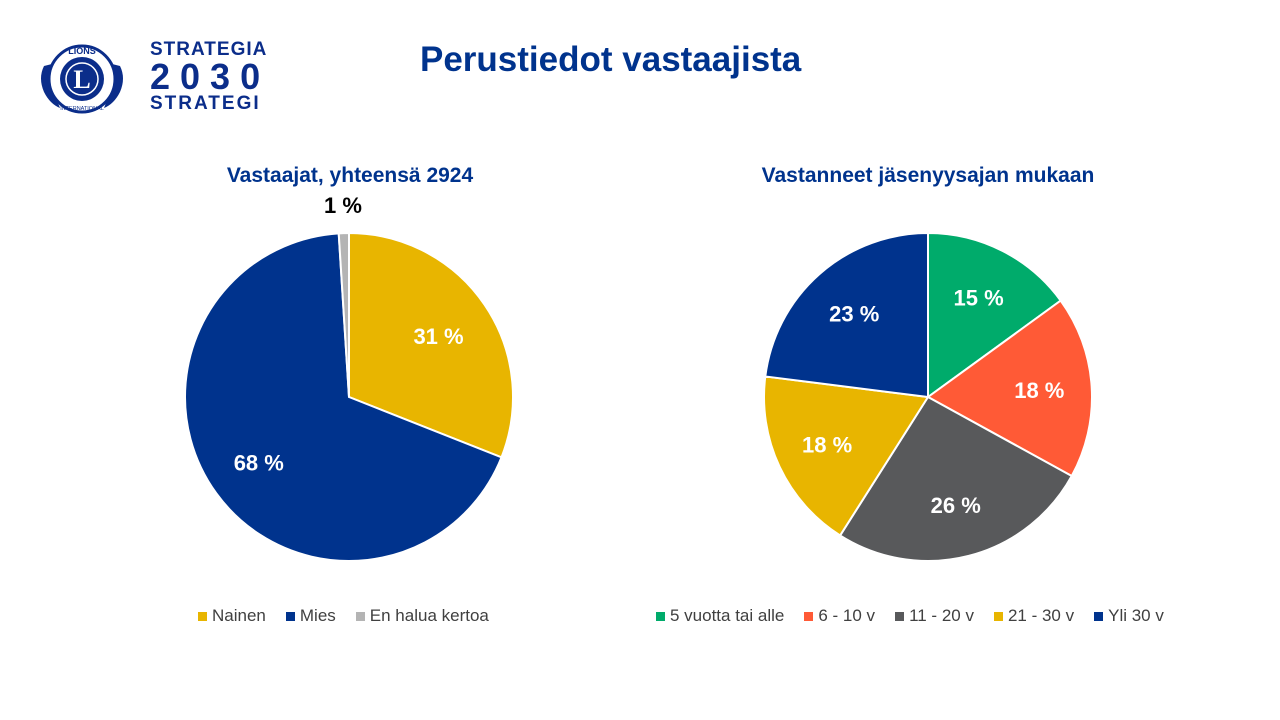 Image resolution: width=1280 pixels, height=720 pixels. I want to click on brand-line-1: STRATEGIA, so click(209, 49).